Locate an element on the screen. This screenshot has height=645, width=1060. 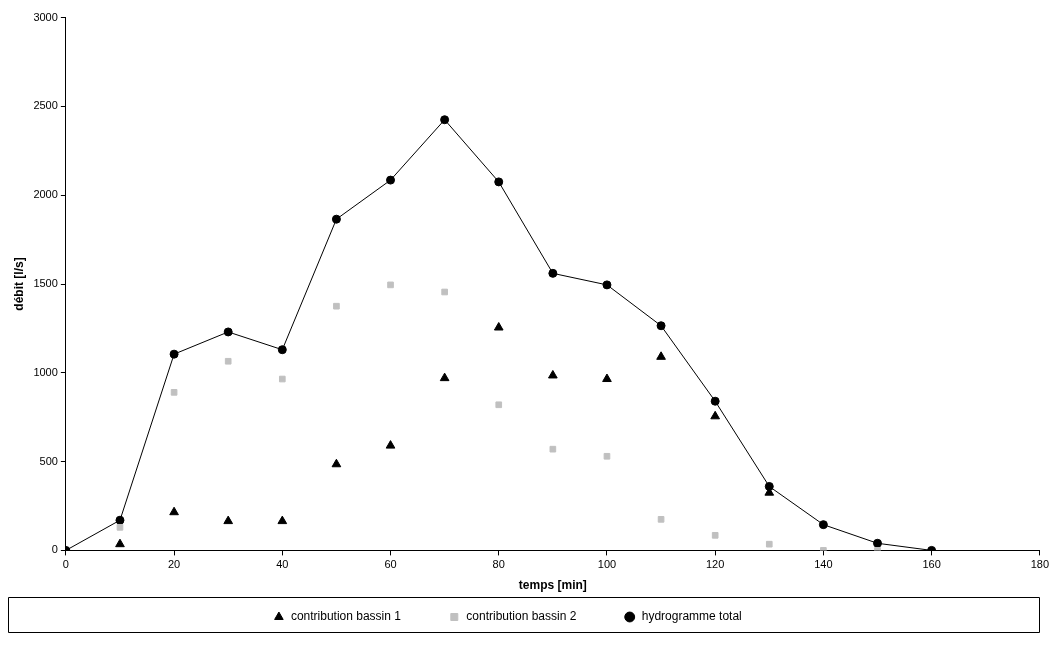
legend-label: hydrogramme total is located at coordinates (708, 616).